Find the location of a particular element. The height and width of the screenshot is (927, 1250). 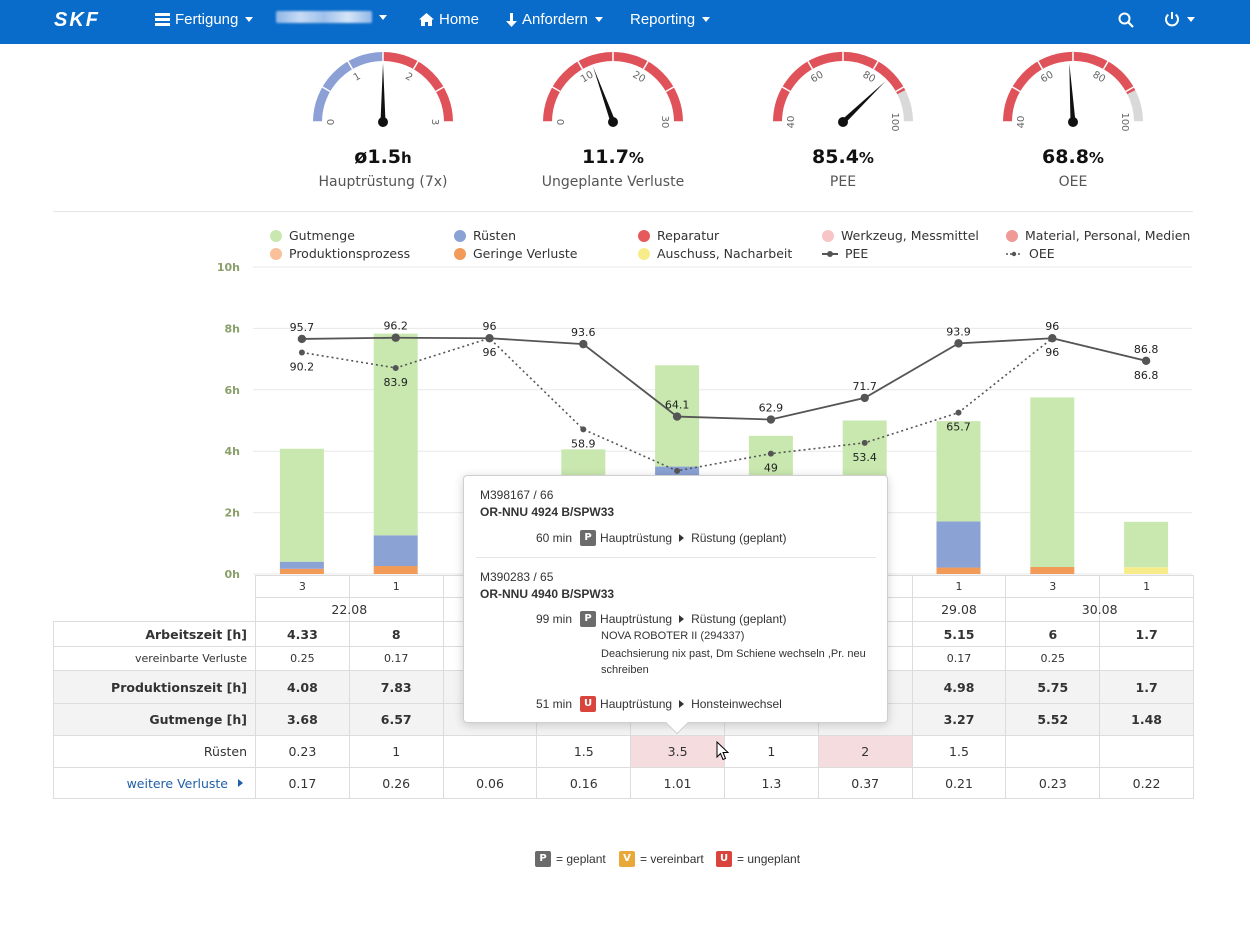

badge-legend-item: P = geplant is located at coordinates (570, 859).